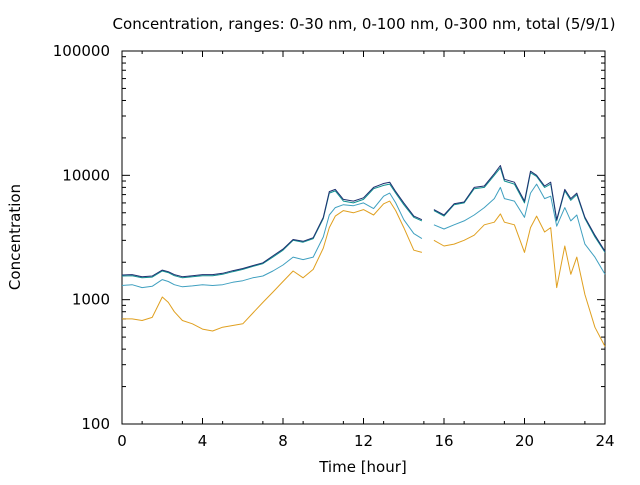 The image size is (640, 485). I want to click on y-tick-label: 10000, so click(86, 175).